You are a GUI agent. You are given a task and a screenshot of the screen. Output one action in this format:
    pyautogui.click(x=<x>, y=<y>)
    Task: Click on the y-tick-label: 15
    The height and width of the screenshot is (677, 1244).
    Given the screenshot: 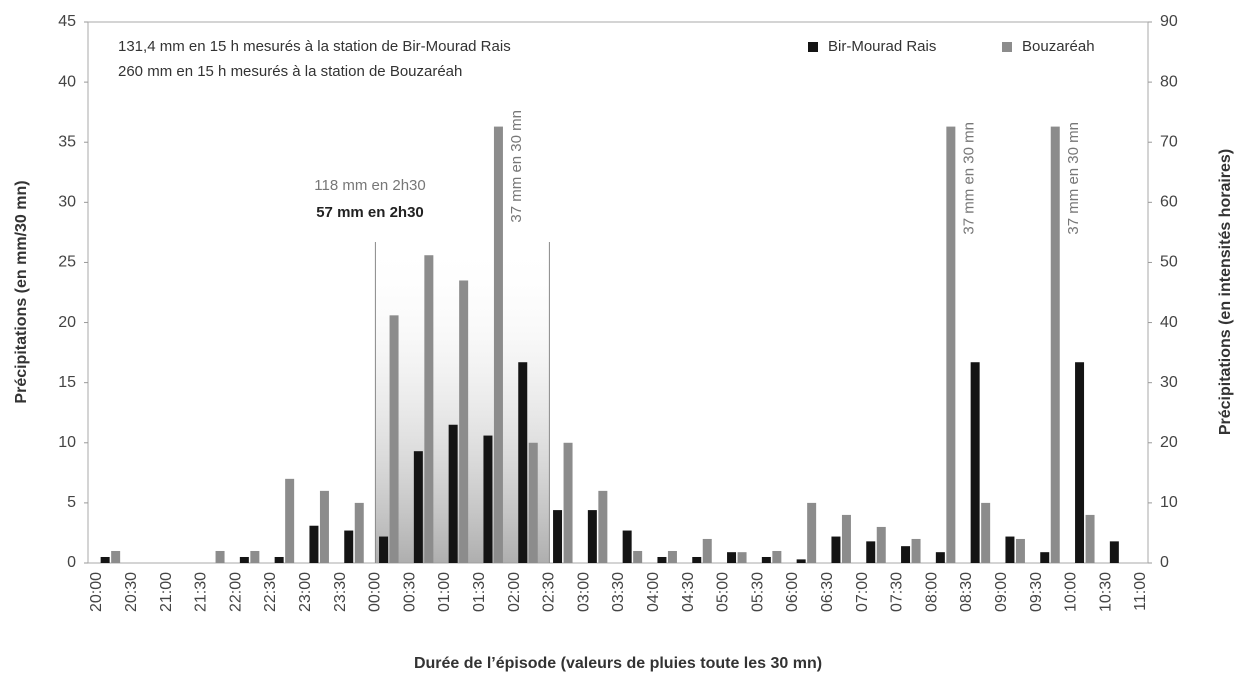 What is the action you would take?
    pyautogui.click(x=67, y=382)
    